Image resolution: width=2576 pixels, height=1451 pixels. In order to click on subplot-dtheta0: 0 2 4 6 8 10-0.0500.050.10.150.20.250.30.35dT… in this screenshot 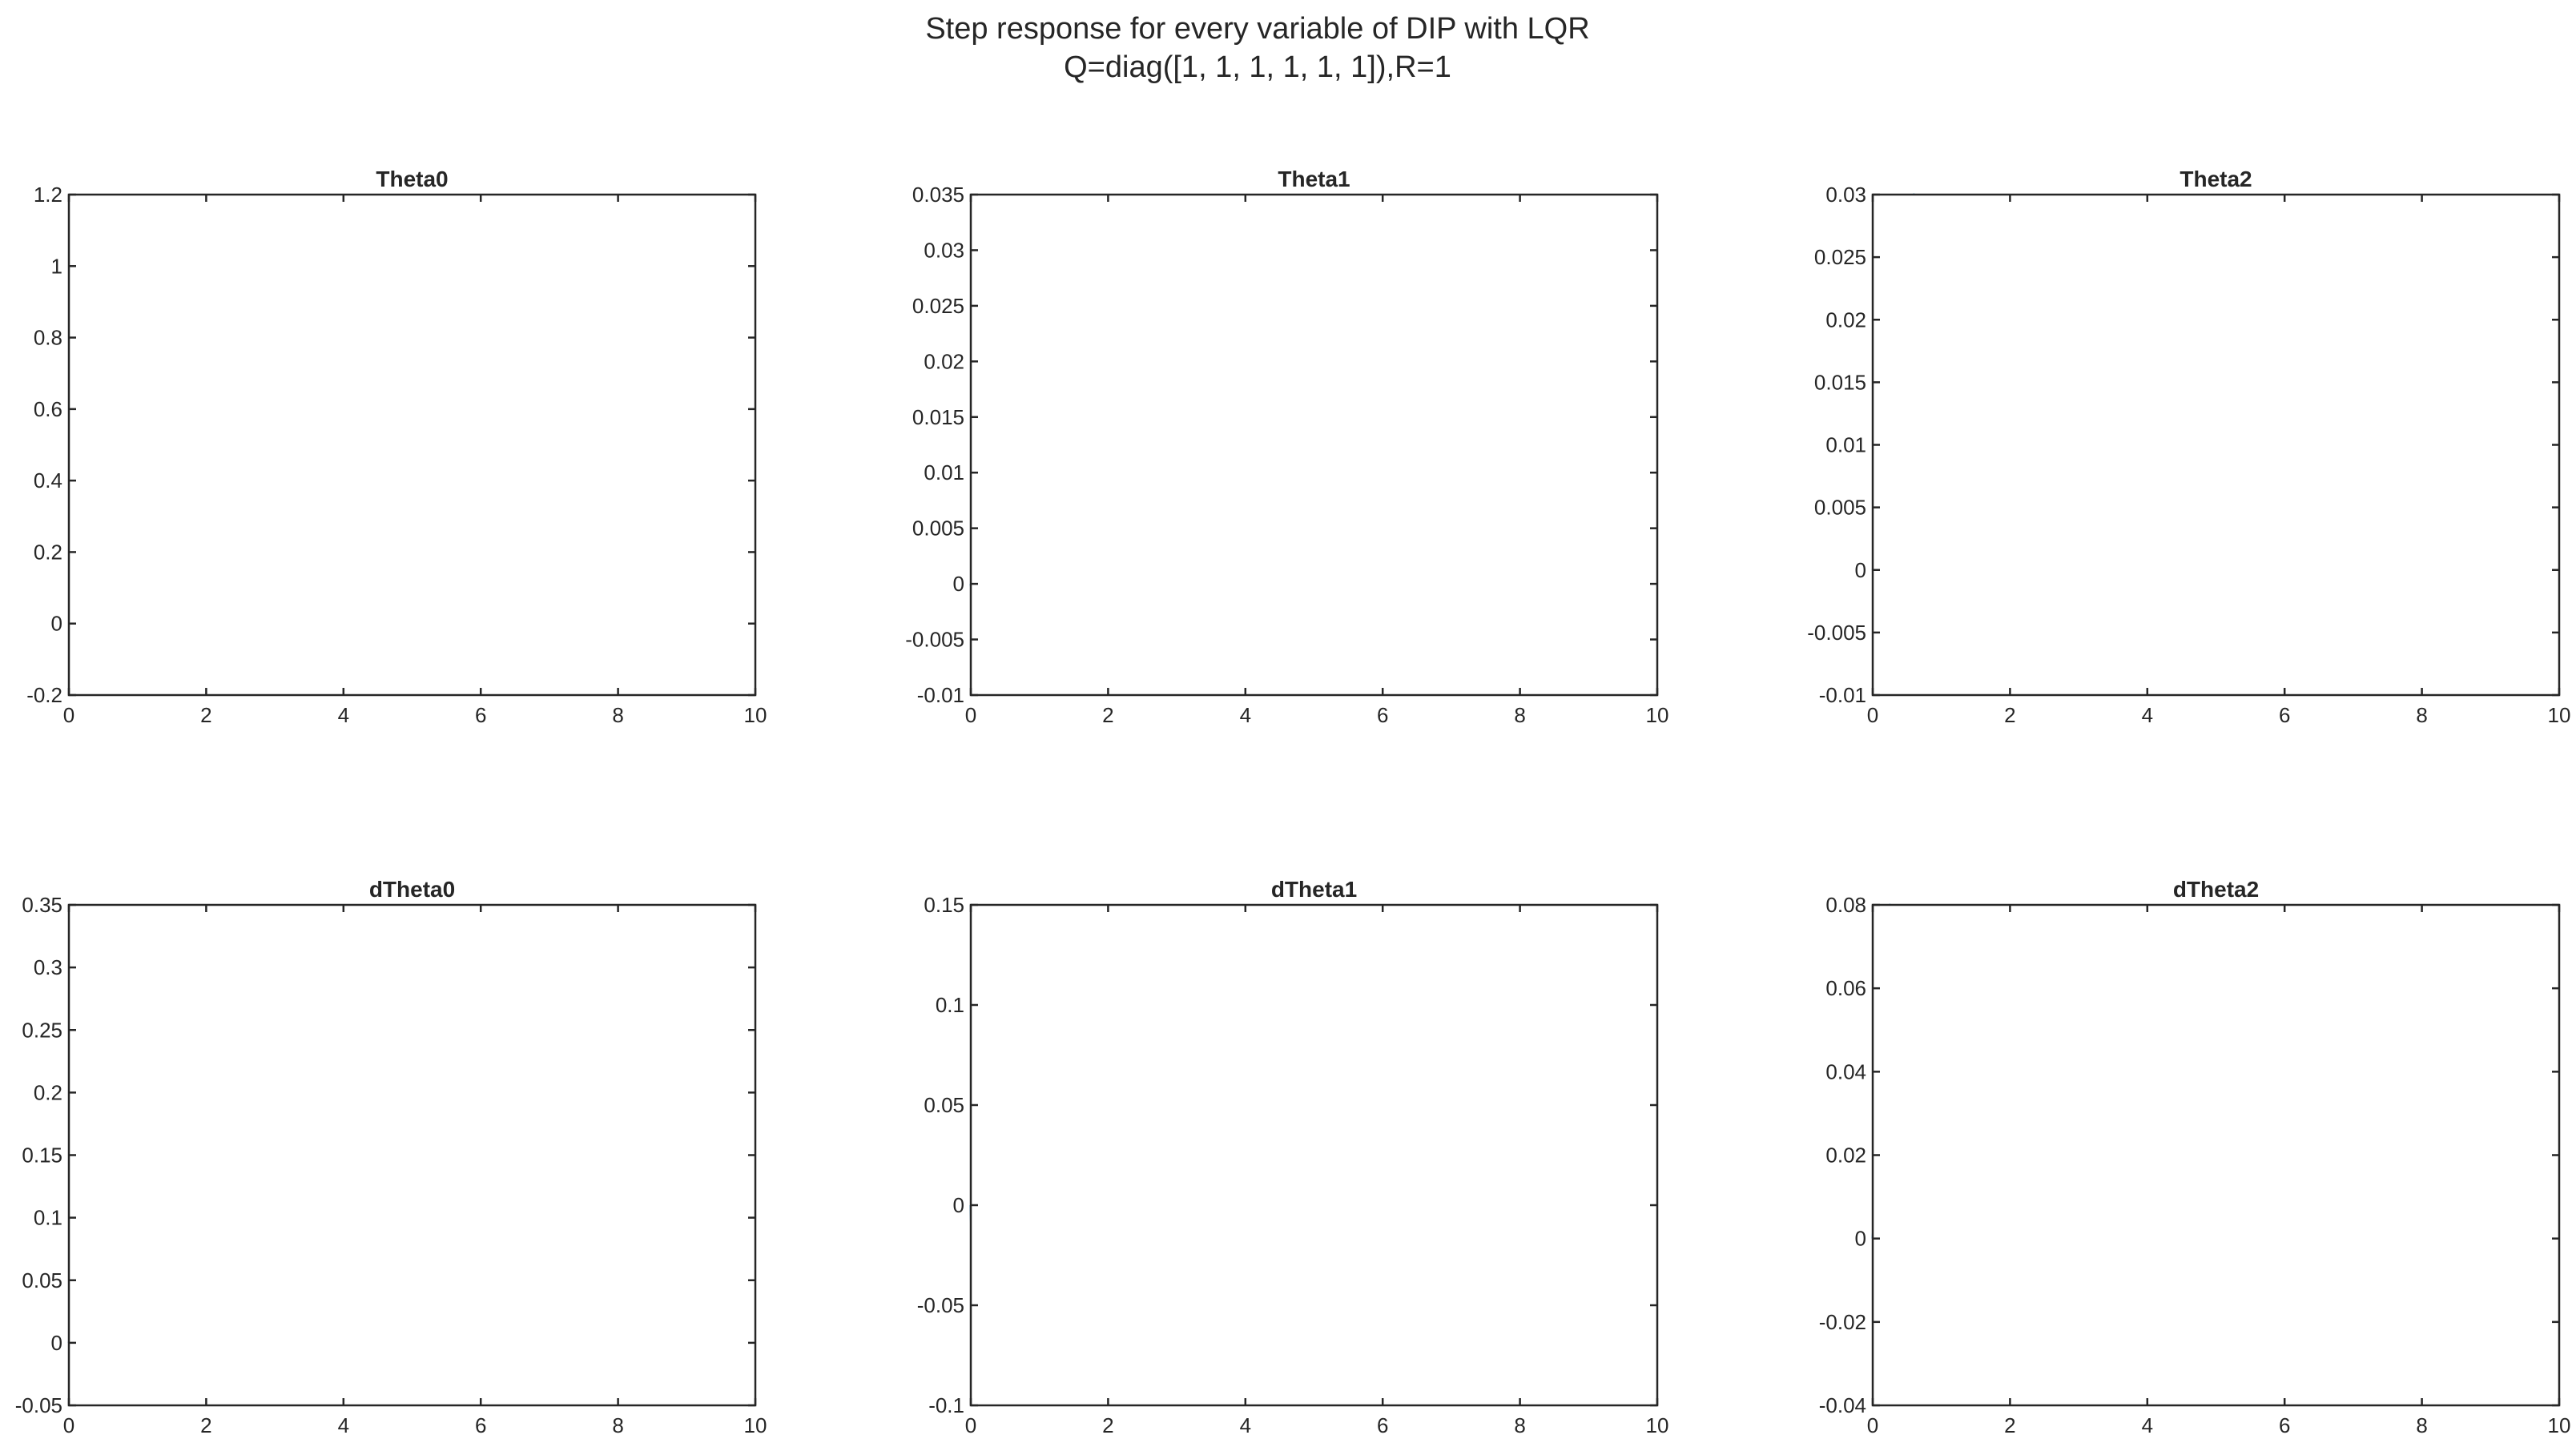, I will do `click(391, 1157)`.